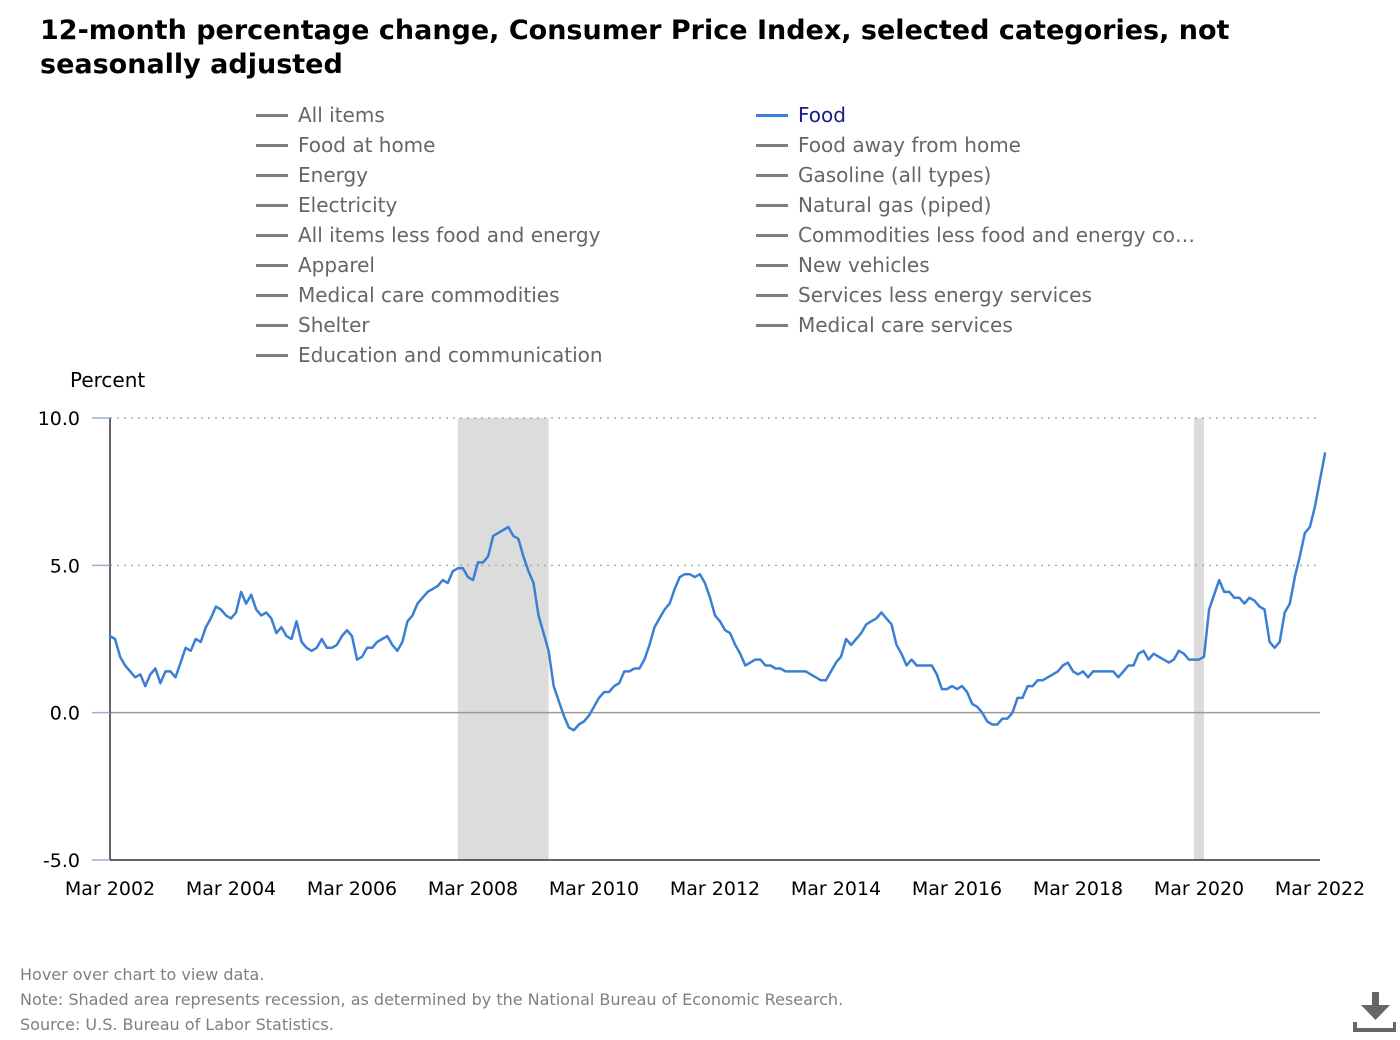 This screenshot has height=1040, width=1400. I want to click on legend-item: Energy, so click(312, 175).